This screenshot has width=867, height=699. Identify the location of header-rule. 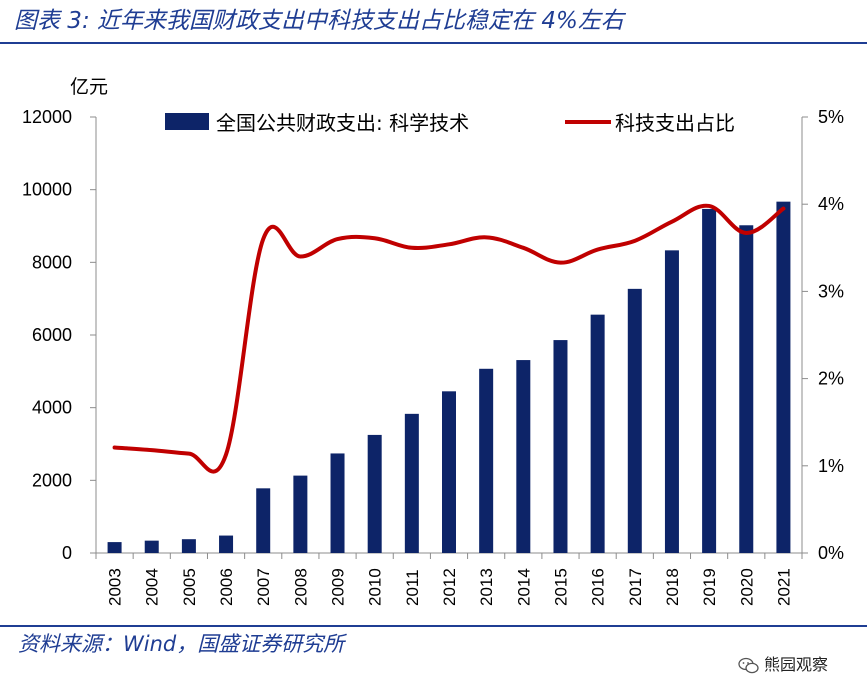
(433, 43).